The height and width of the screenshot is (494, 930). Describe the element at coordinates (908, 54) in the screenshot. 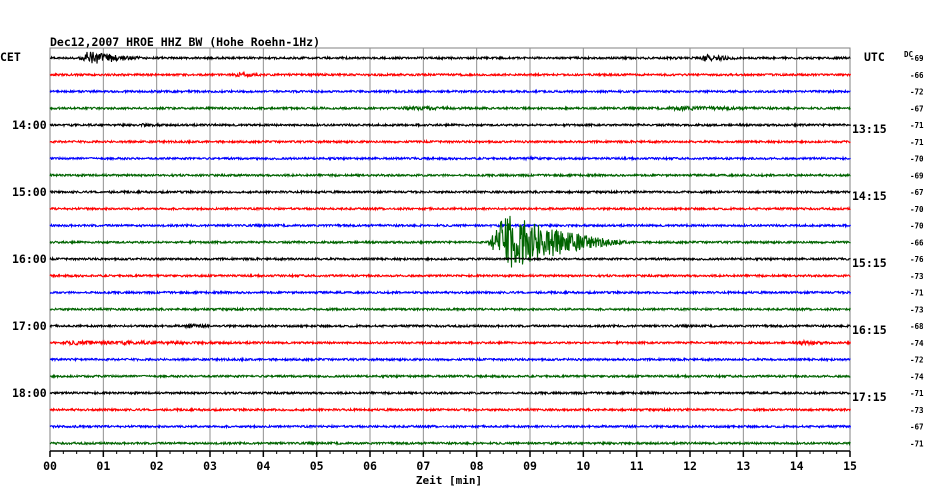

I see `dc-column-label: DC` at that location.